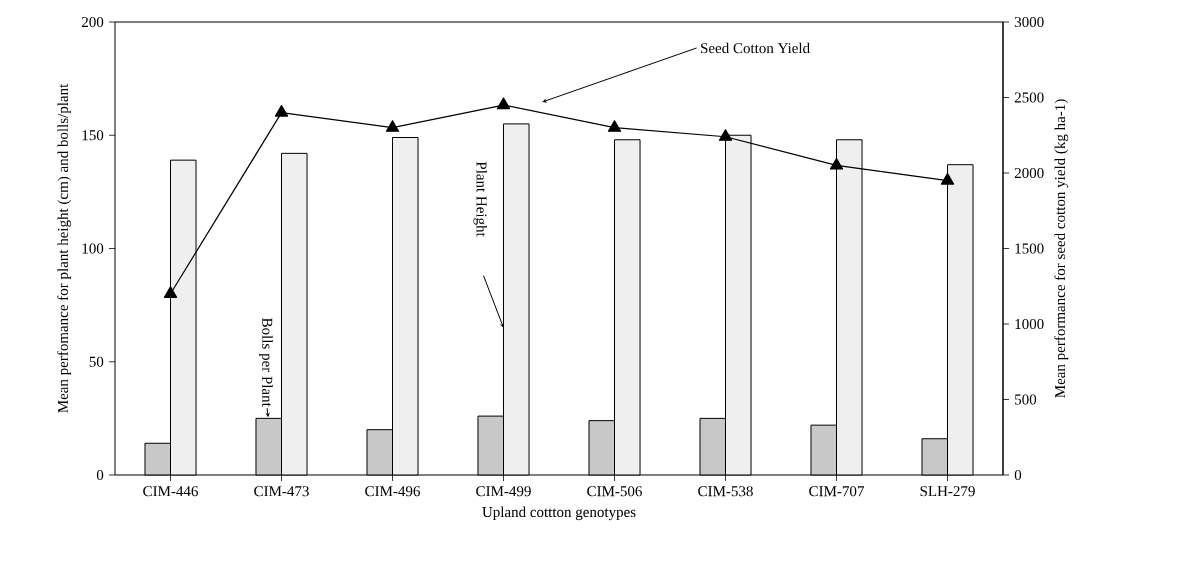 This screenshot has width=1185, height=580. I want to click on x-tick-label: SLH-279, so click(947, 491).